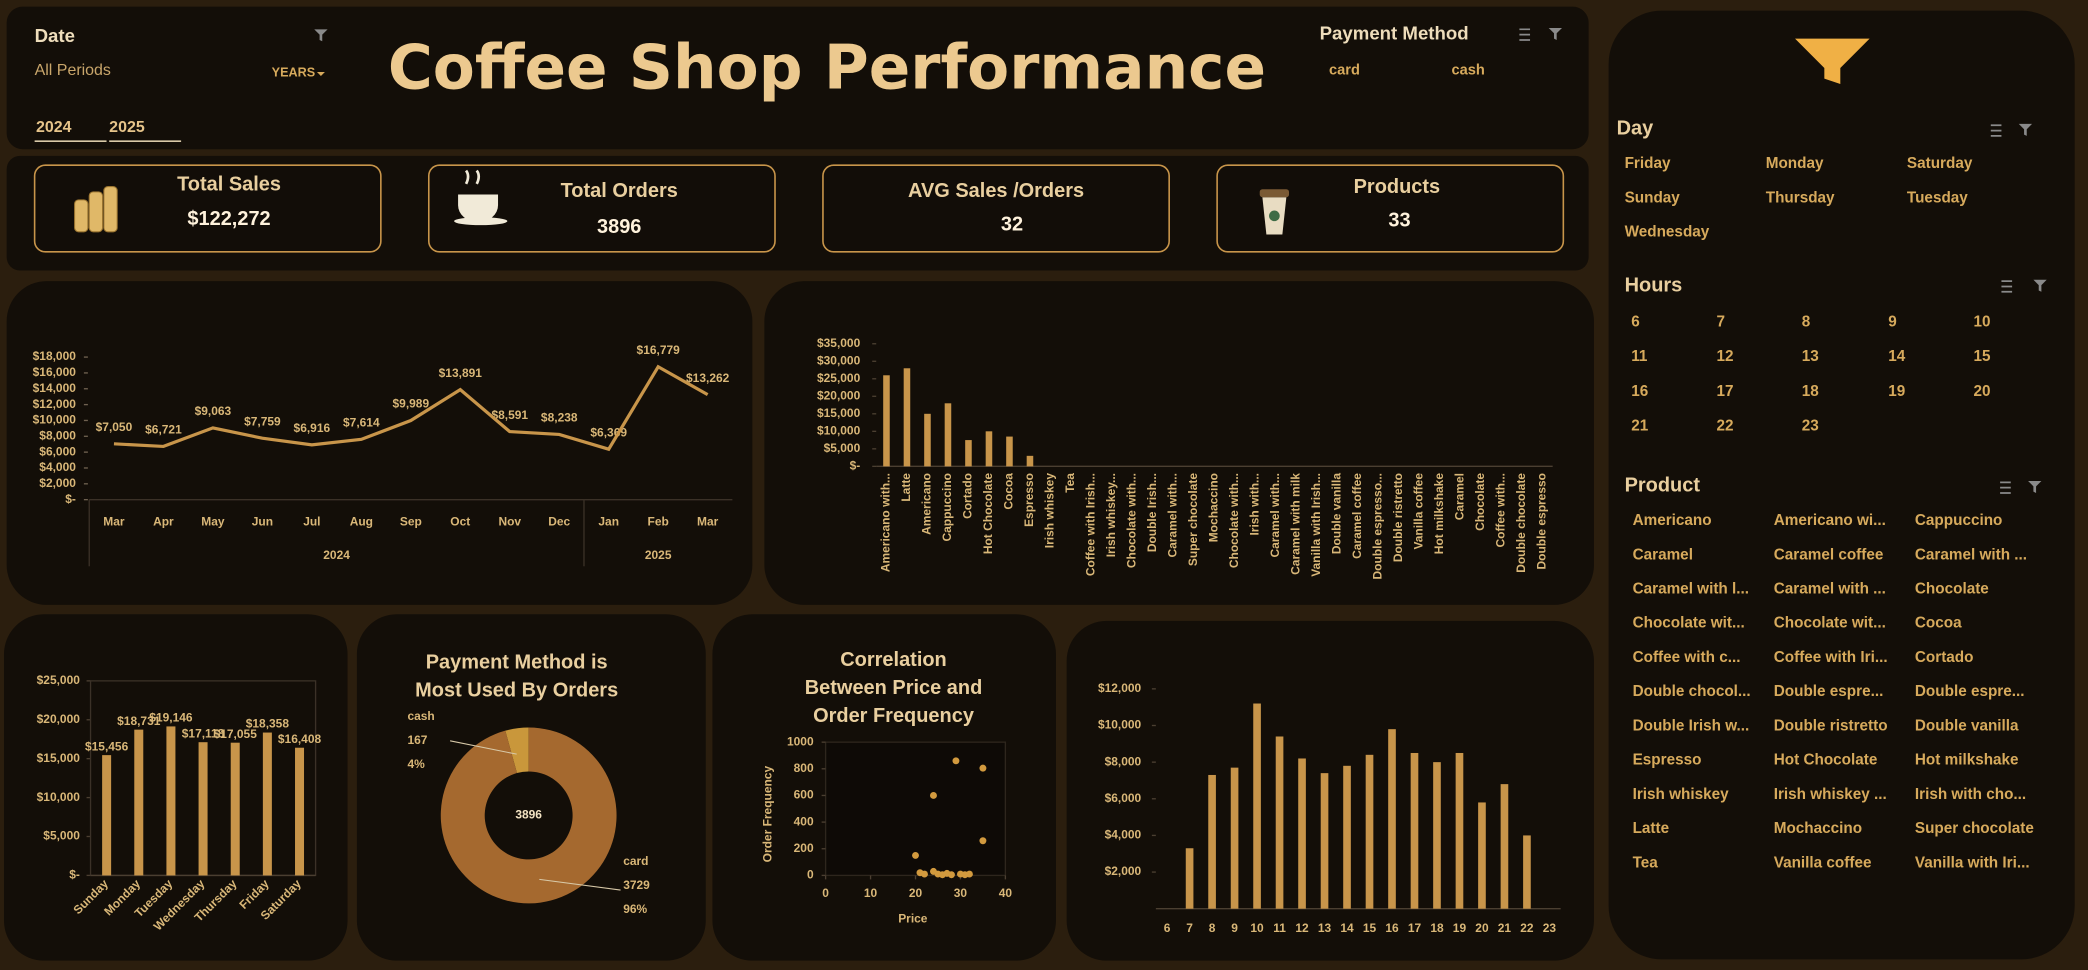  I want to click on slicer-item: Cortado, so click(1944, 657).